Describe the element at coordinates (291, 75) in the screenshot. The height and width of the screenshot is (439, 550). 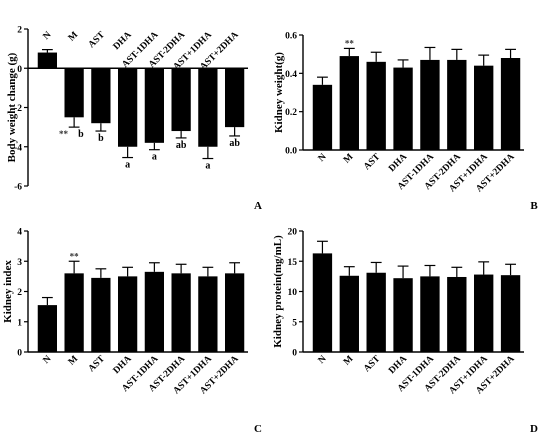
I see `y-tick-label: 0.4` at that location.